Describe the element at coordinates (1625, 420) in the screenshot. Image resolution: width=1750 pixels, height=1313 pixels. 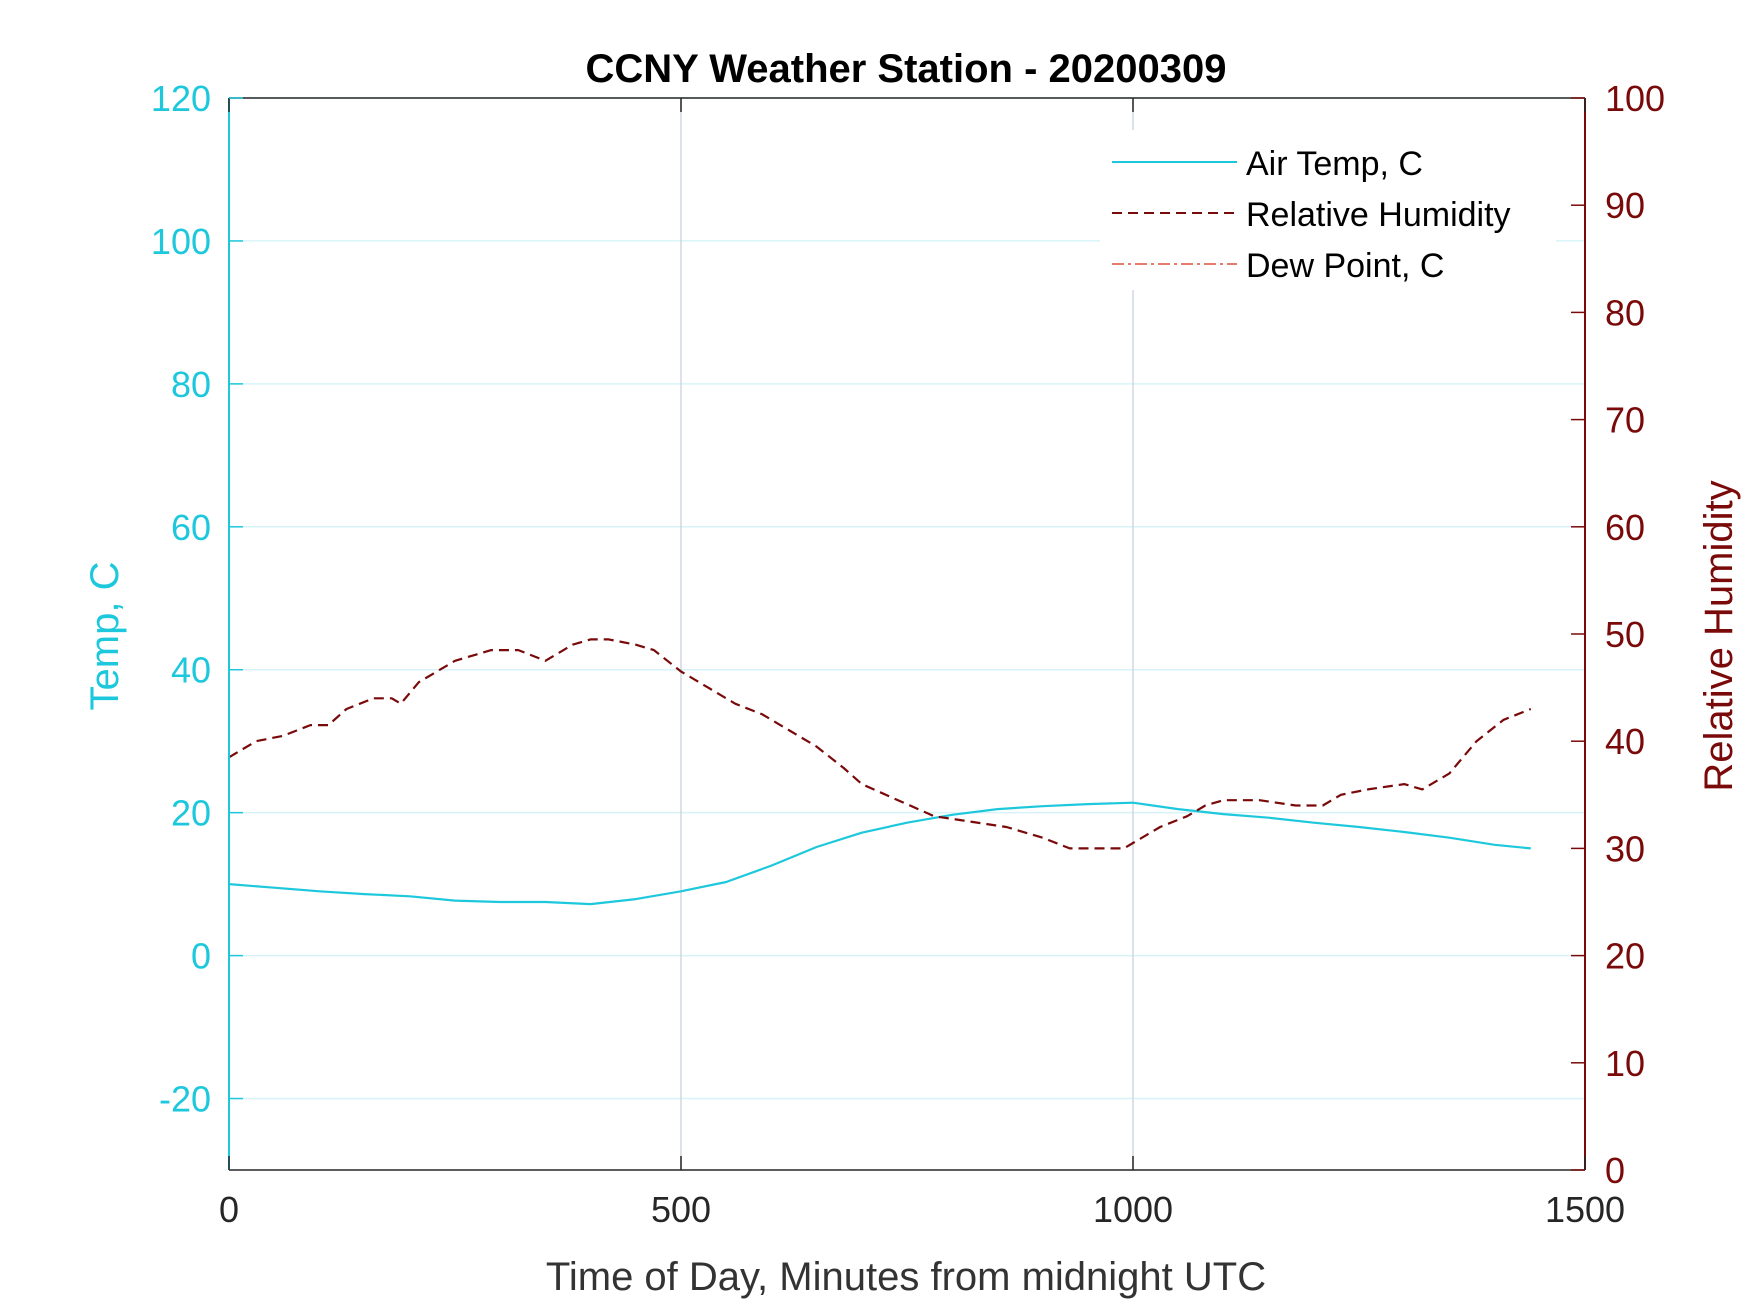
I see `y-right-tick-label: 70` at that location.